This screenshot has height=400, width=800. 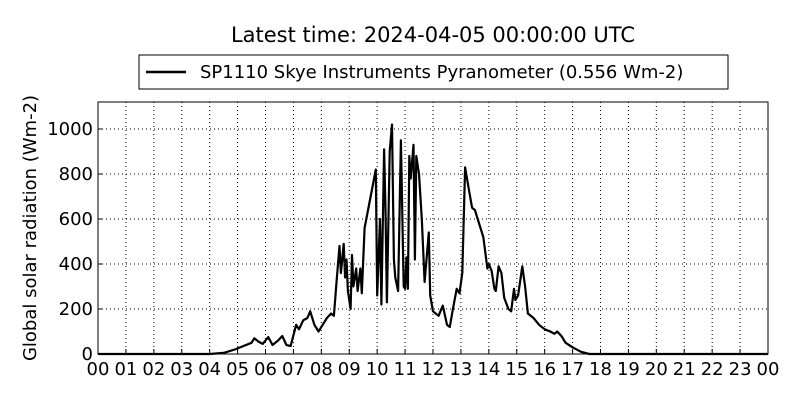 I want to click on x-tick-label: 17, so click(x=572, y=369).